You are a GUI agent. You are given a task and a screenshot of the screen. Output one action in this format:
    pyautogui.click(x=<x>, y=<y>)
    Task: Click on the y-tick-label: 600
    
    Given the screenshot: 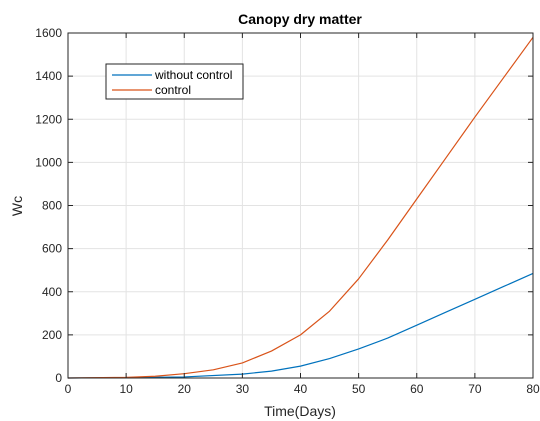 What is the action you would take?
    pyautogui.click(x=52, y=249)
    